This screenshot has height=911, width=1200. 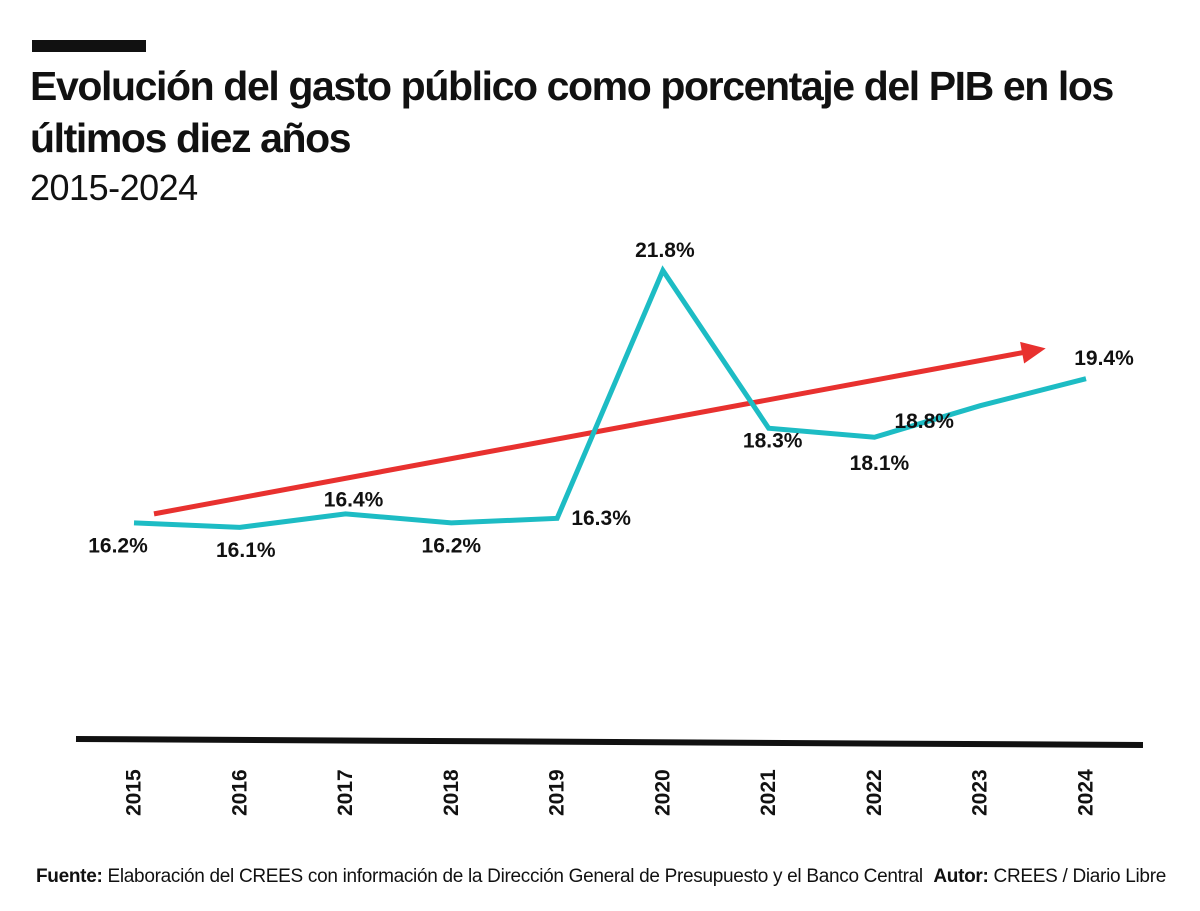 I want to click on x-tick-label: 2016, so click(x=239, y=792).